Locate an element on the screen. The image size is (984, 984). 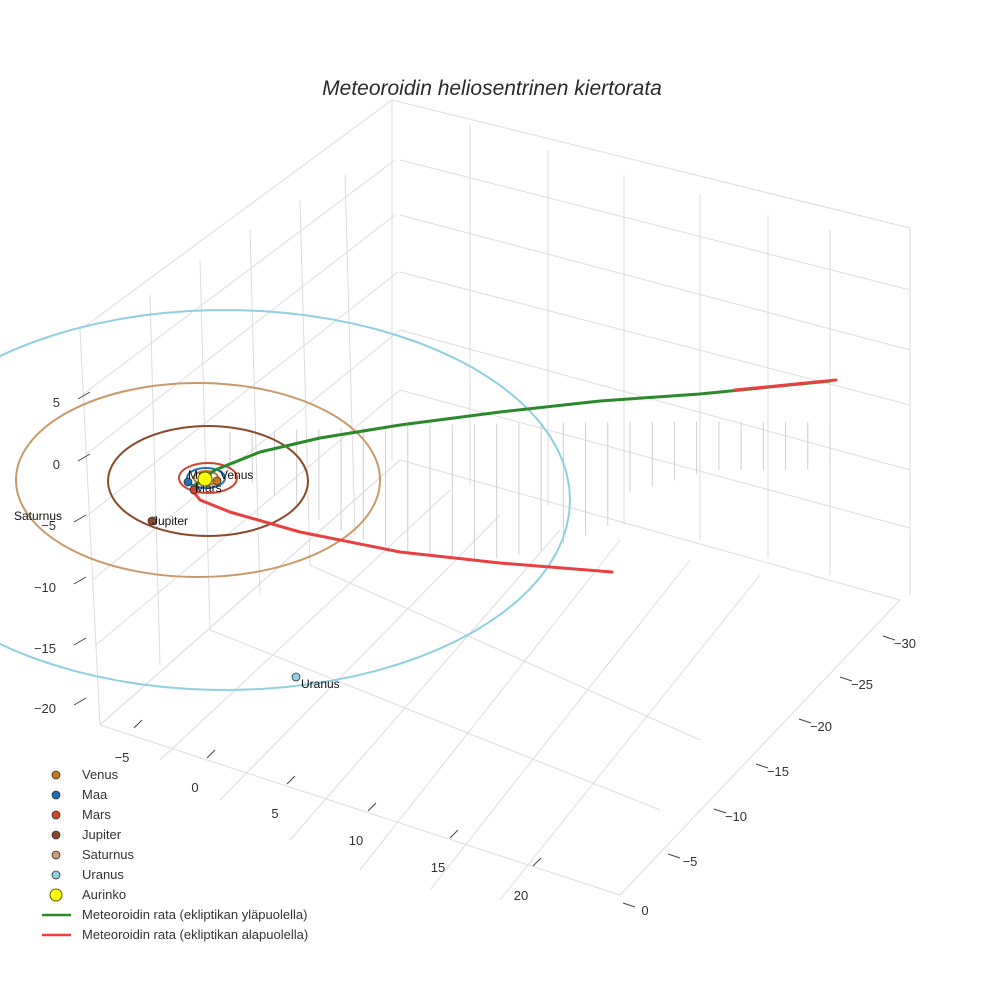
legend-label: Mars is located at coordinates (96, 814).